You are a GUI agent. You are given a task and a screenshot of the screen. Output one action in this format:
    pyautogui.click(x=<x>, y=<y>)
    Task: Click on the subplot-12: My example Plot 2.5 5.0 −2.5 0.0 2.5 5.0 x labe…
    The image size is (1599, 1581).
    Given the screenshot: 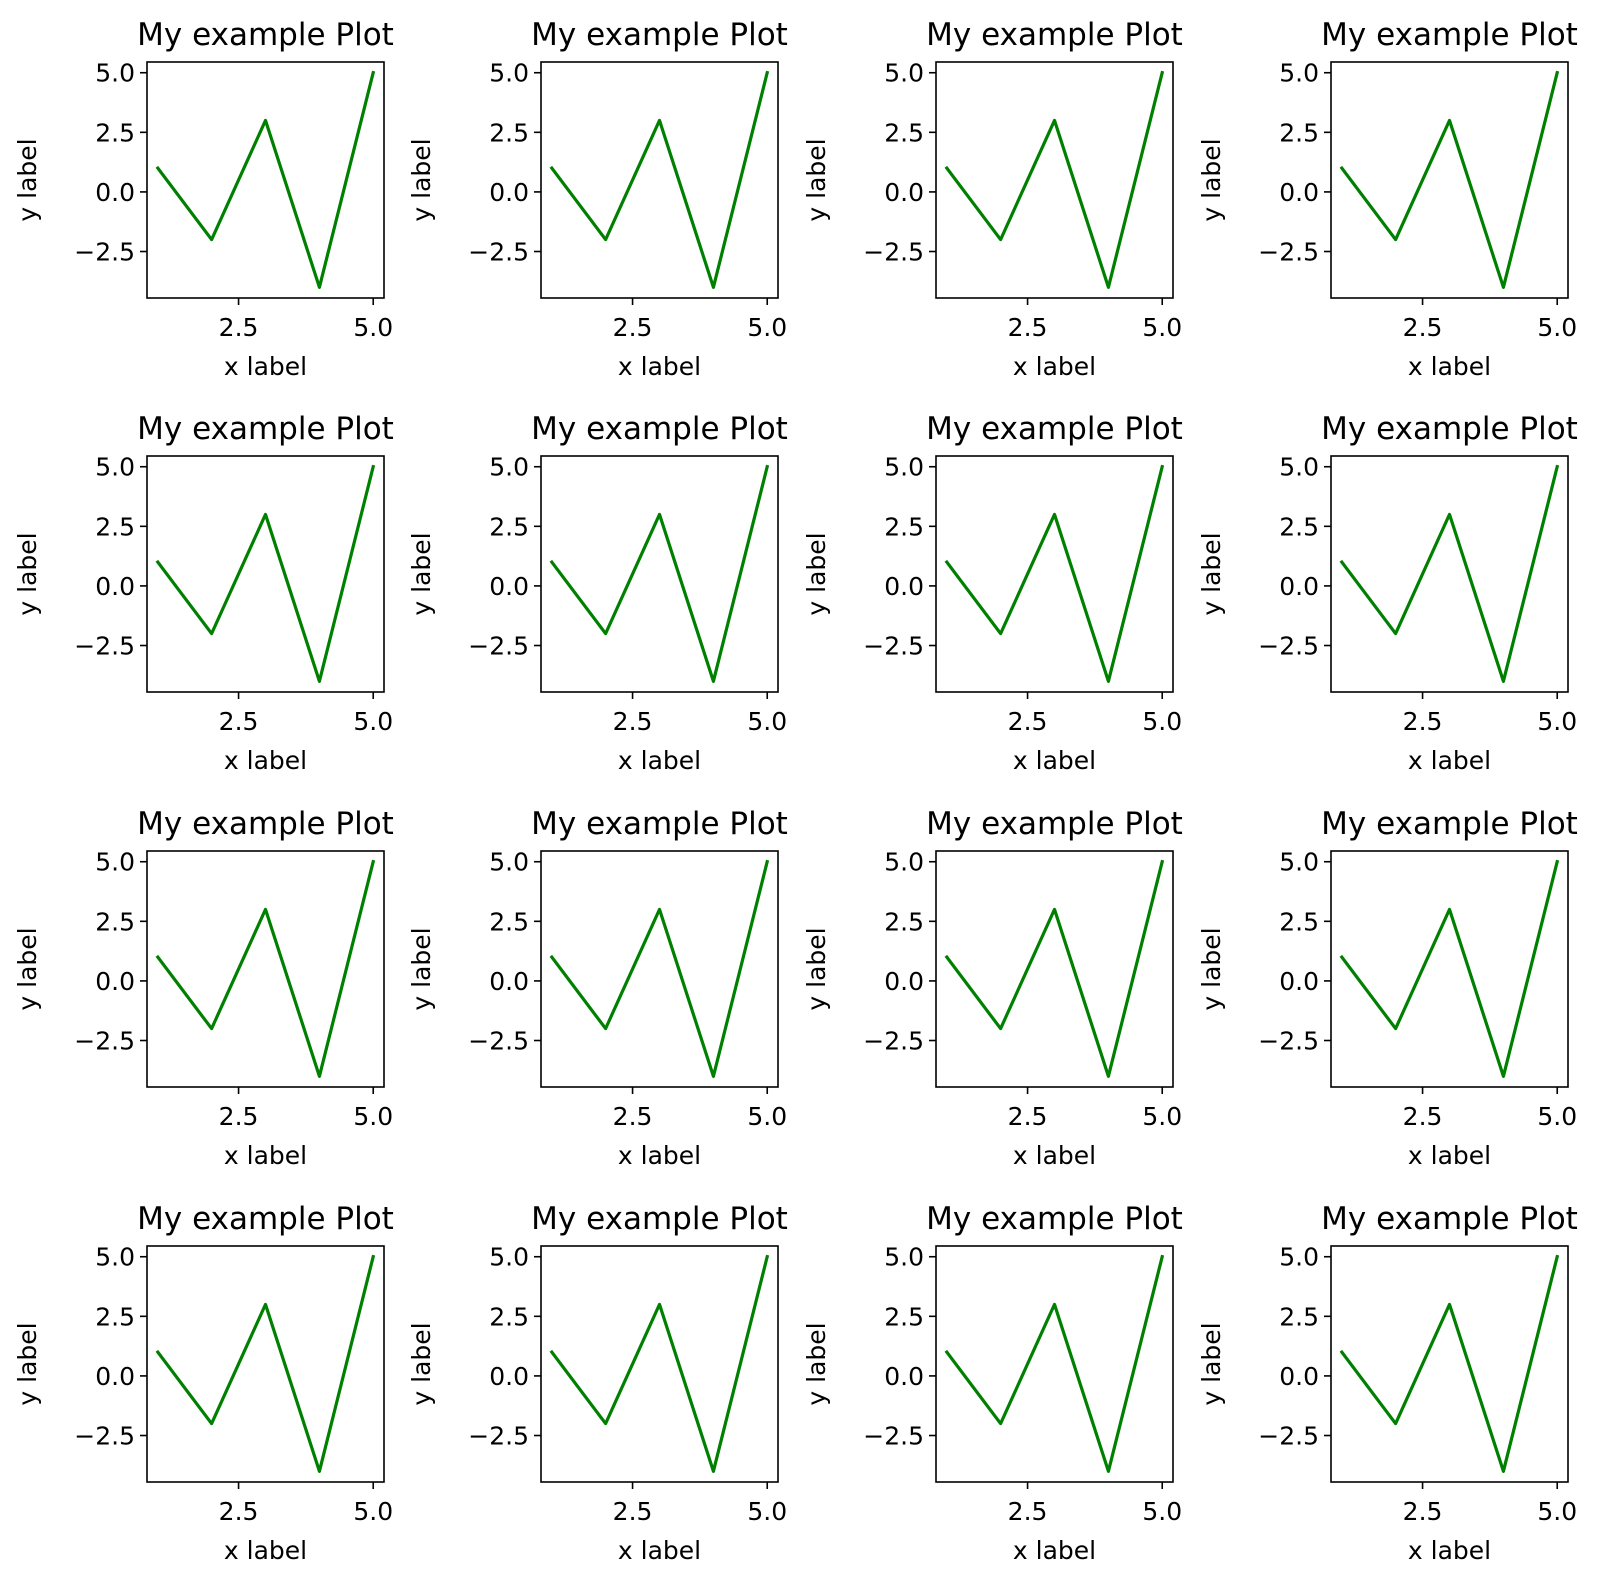 What is the action you would take?
    pyautogui.click(x=1387, y=988)
    